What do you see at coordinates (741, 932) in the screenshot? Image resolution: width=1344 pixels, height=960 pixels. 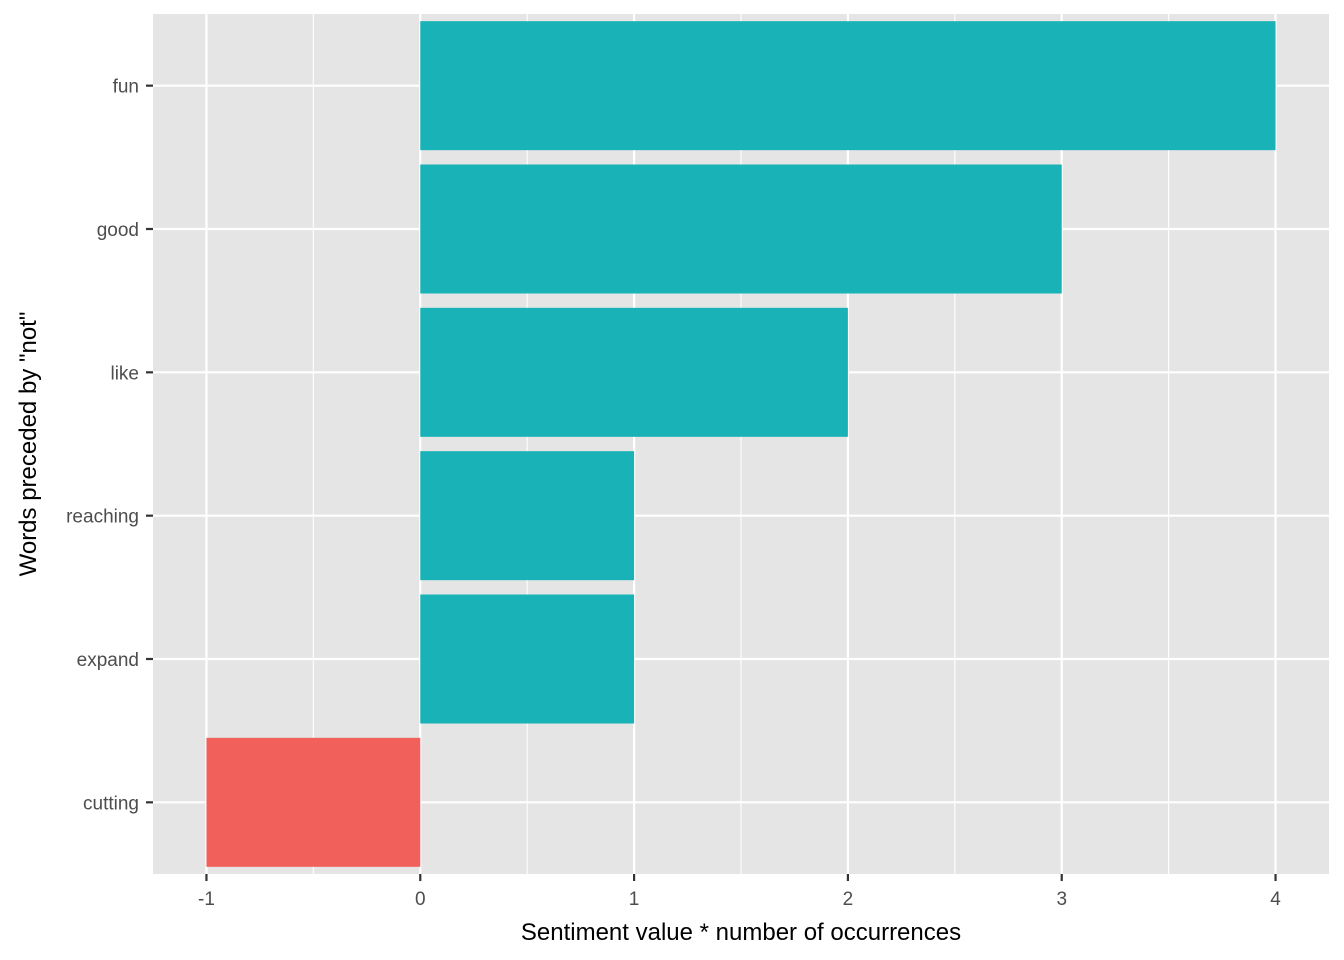 I see `x-axis-title: Sentiment value * number of occurrences` at bounding box center [741, 932].